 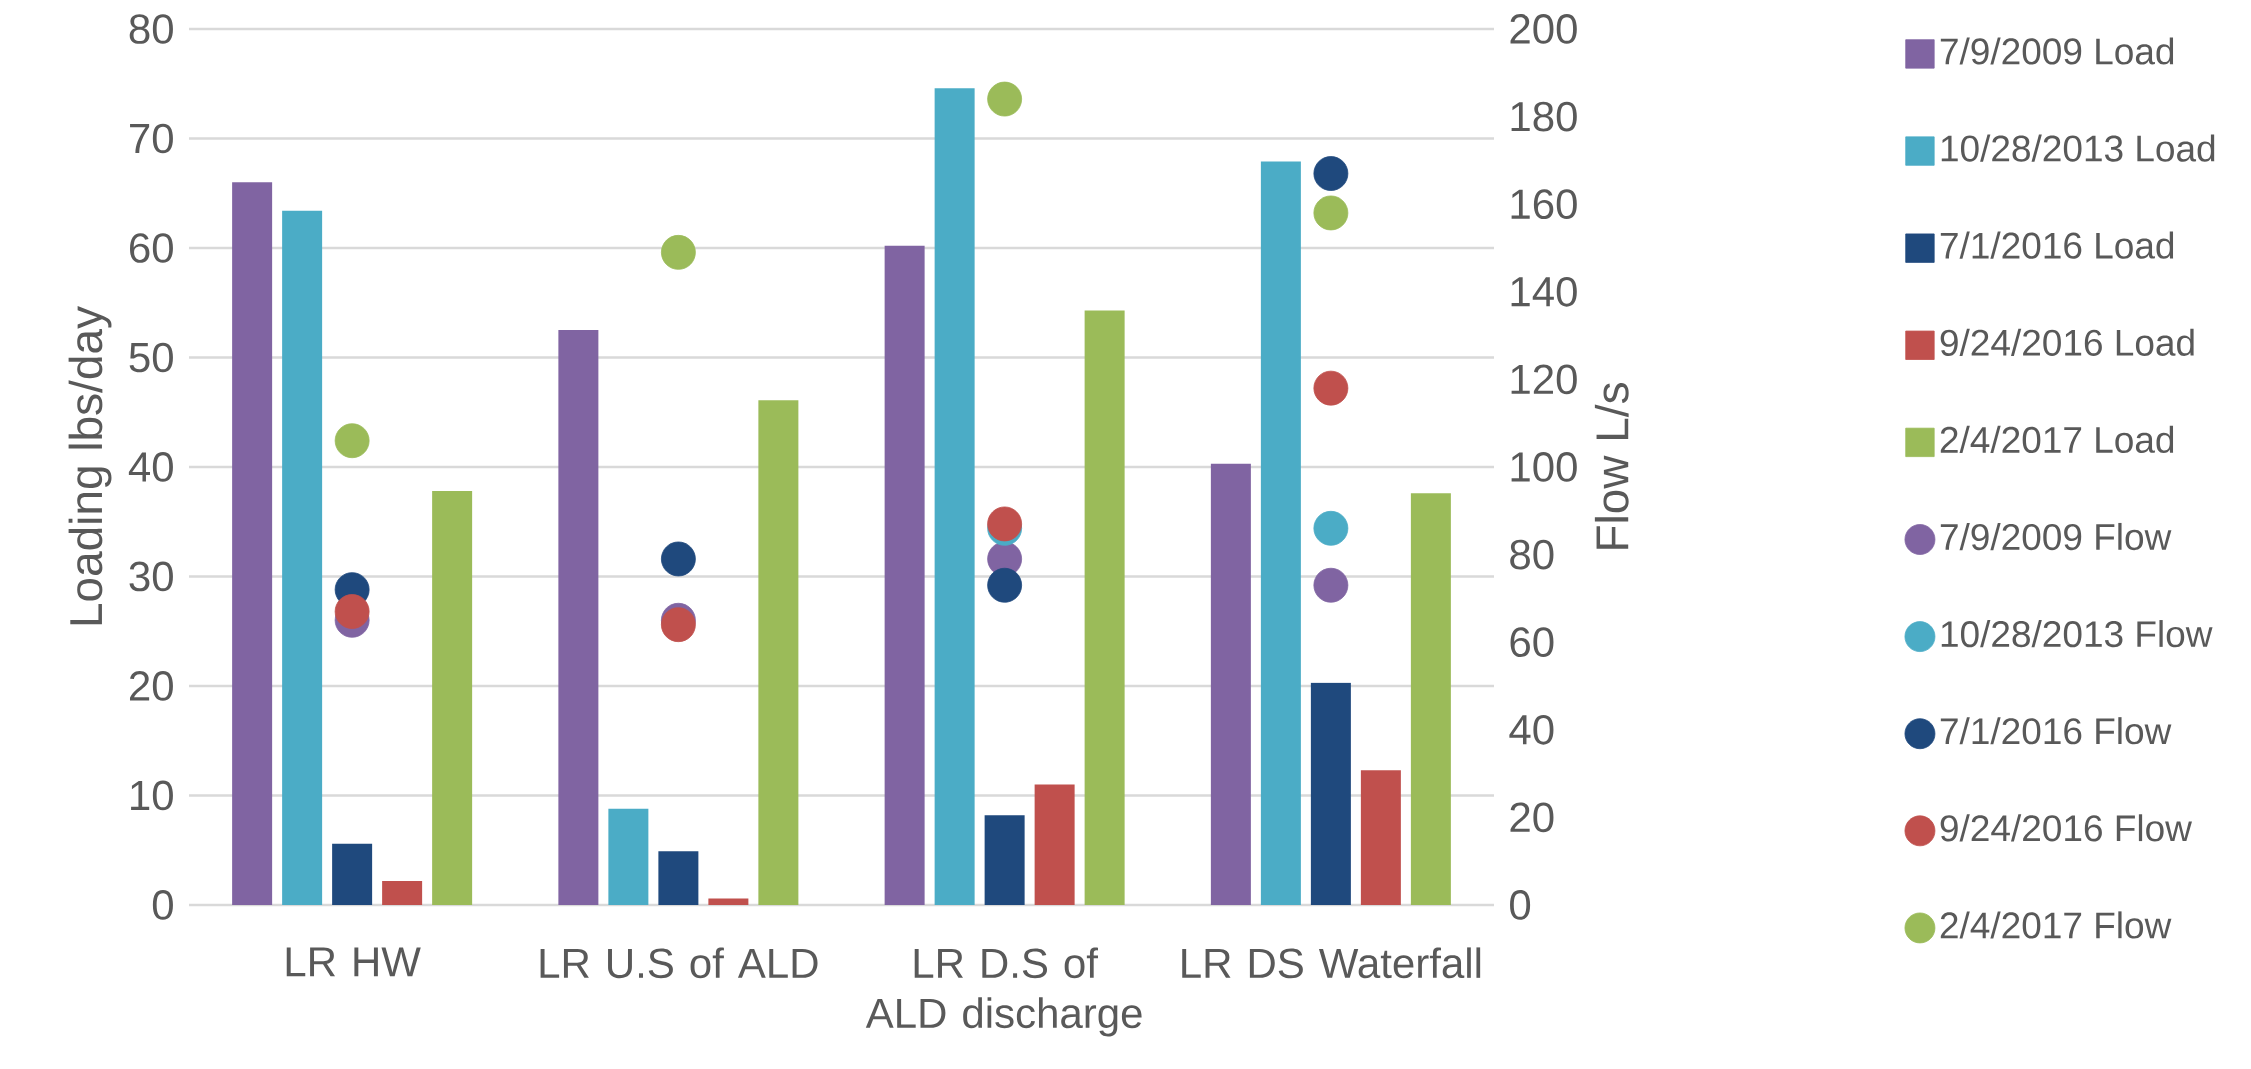 I want to click on y-tick-label: 30, so click(x=151, y=576).